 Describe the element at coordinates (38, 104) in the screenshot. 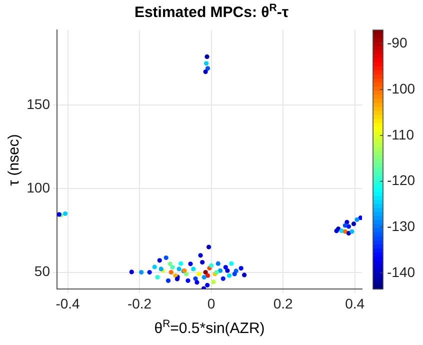

I see `y-tick-label: 150` at that location.